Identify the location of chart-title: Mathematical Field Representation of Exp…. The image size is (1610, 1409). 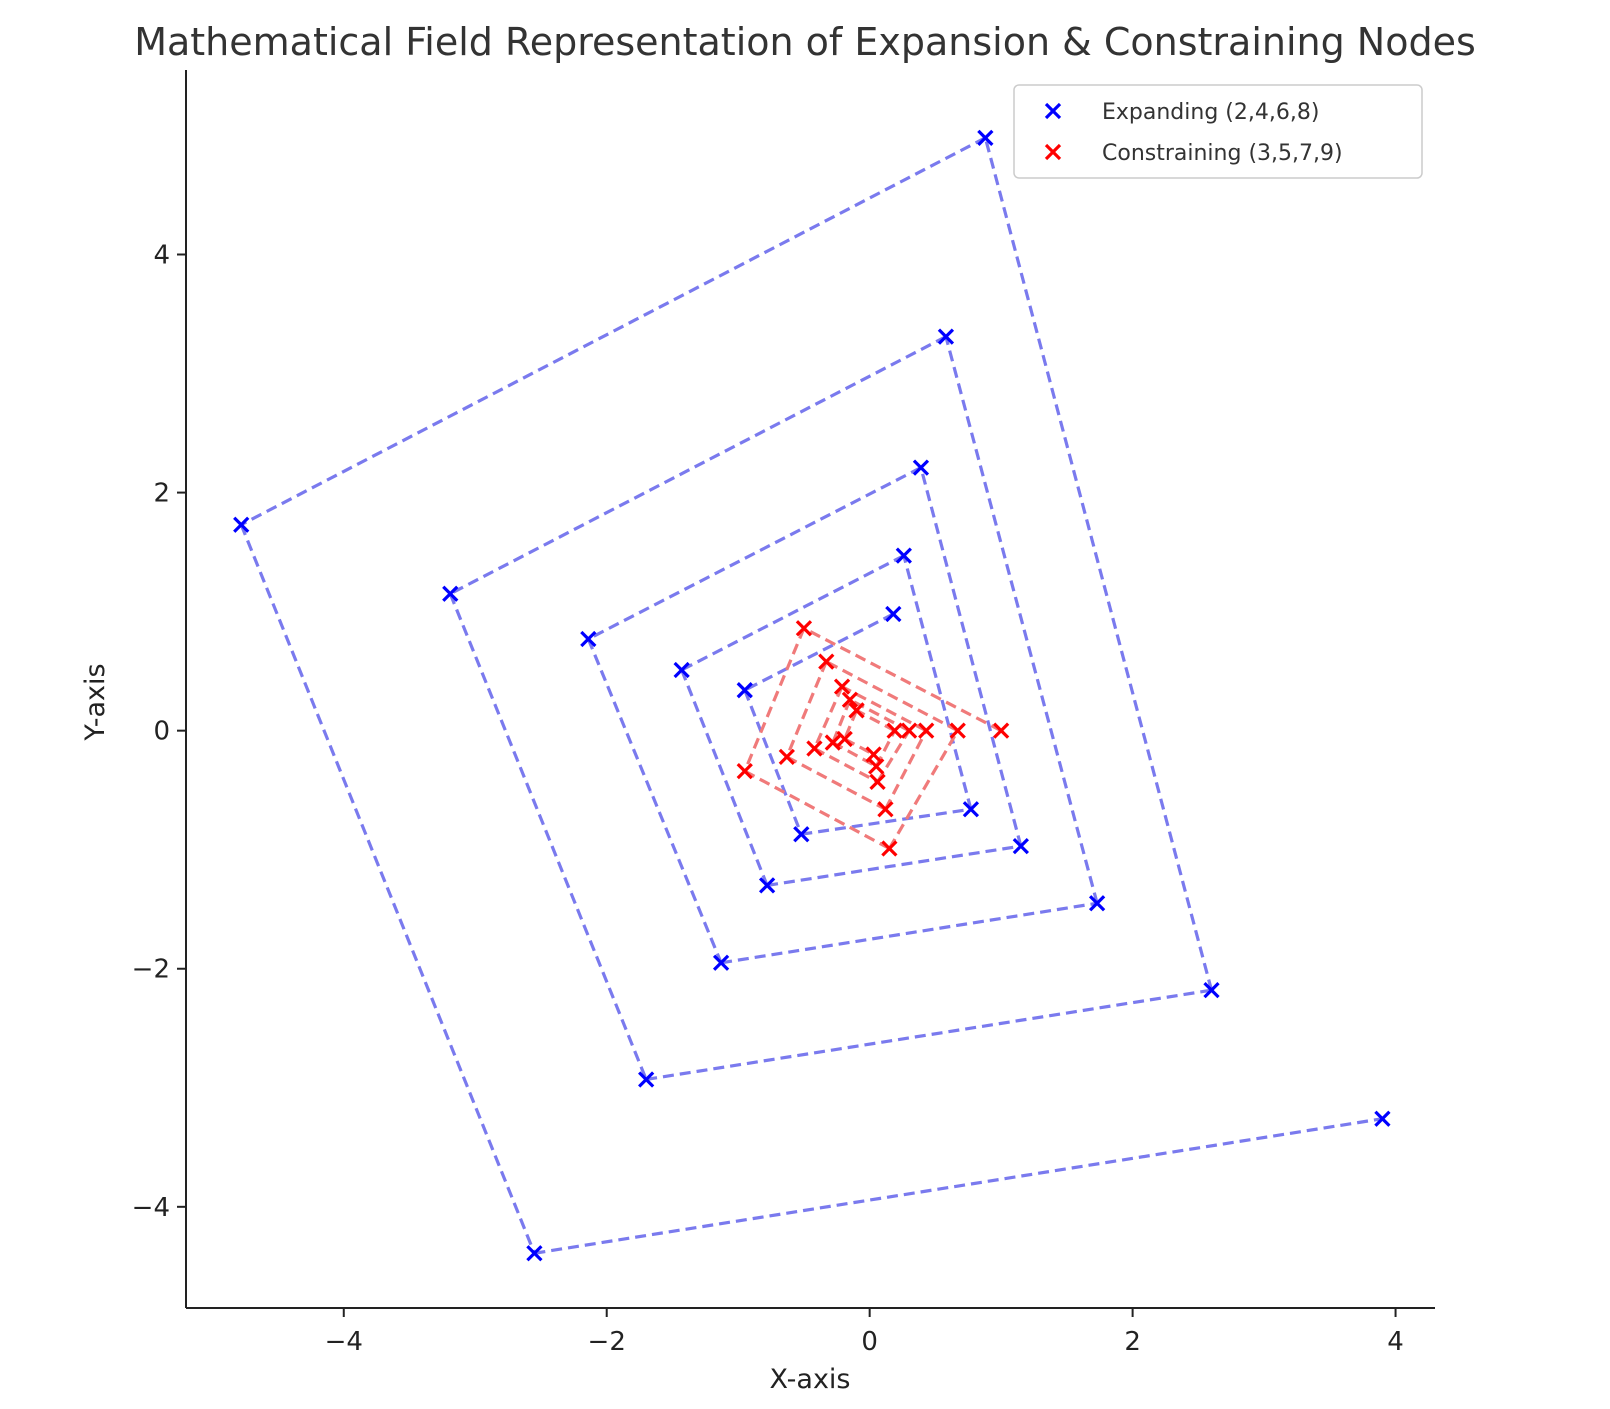
(805, 42).